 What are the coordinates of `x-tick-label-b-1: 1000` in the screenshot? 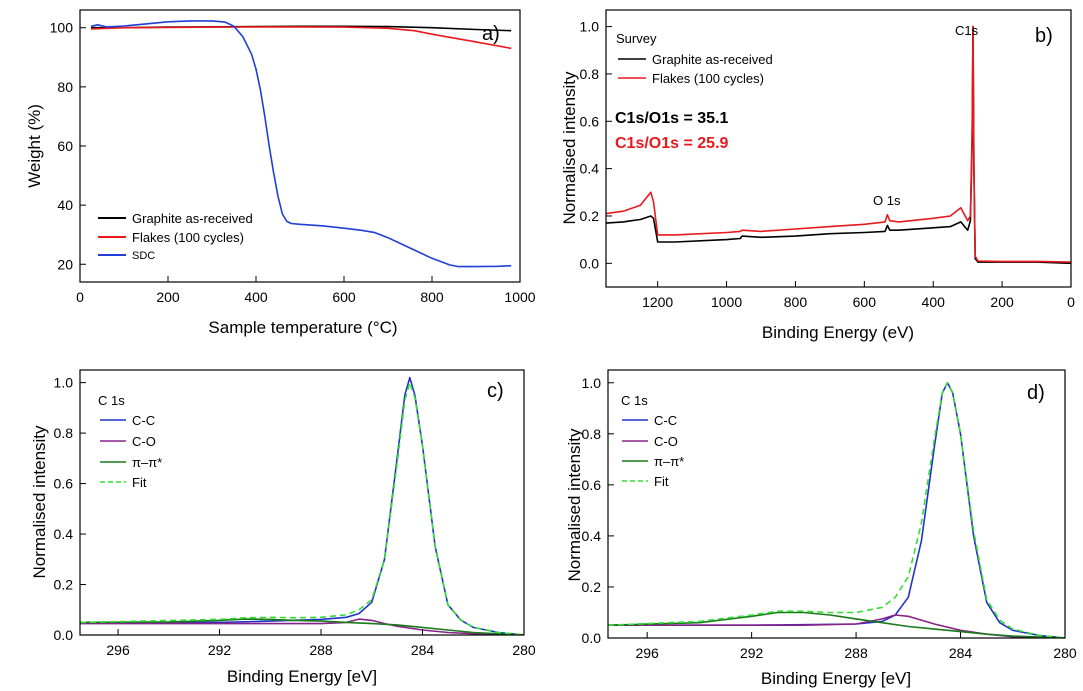 It's located at (726, 302).